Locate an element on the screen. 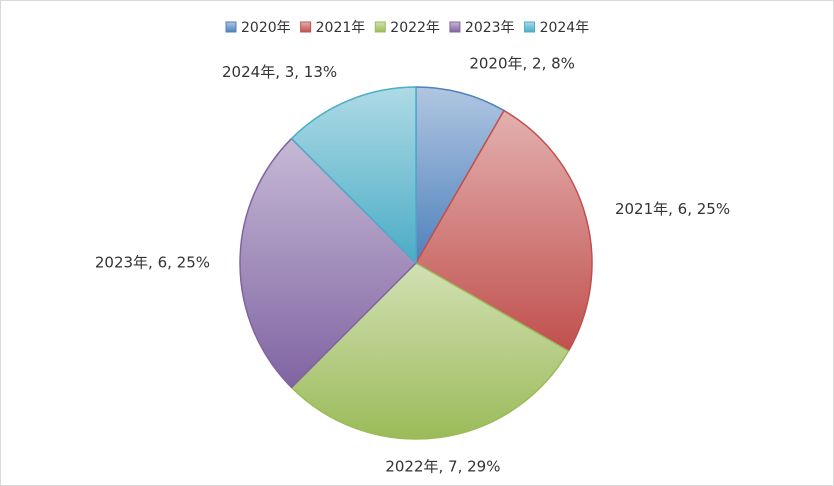 The image size is (834, 486). data-label: 2023年, 6, 25% is located at coordinates (152, 263).